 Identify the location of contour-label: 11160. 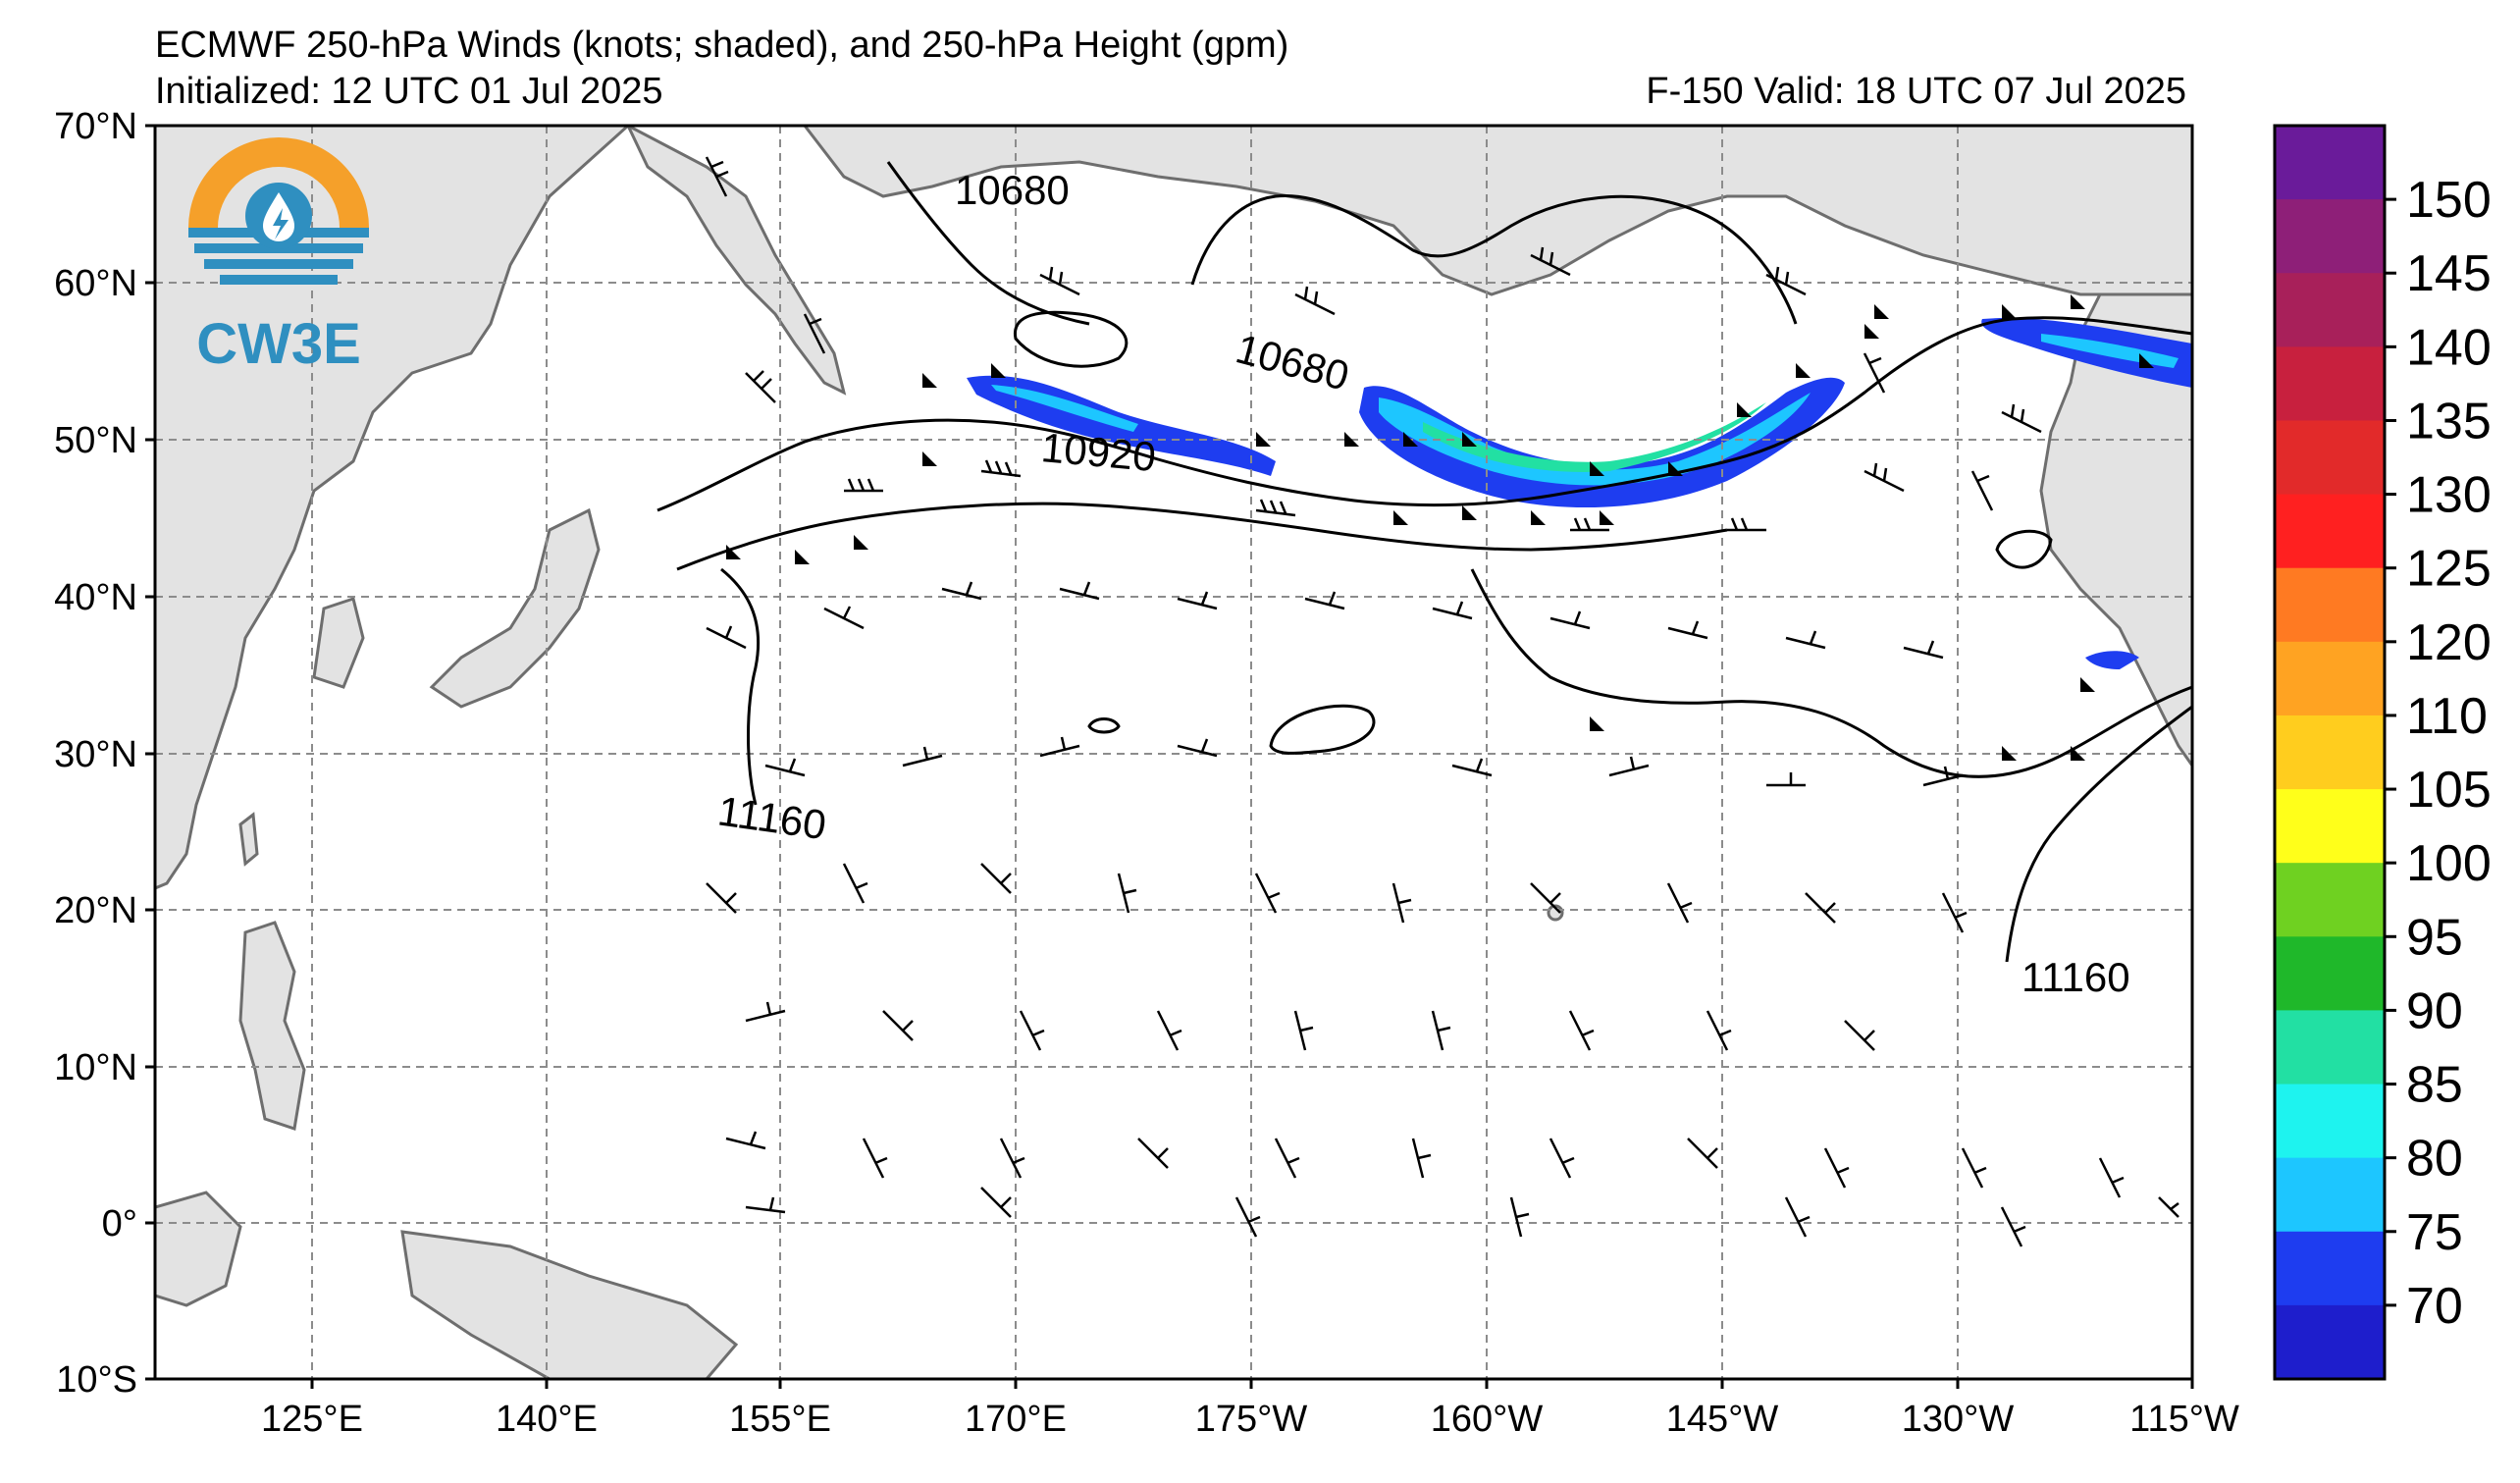
(2075, 977).